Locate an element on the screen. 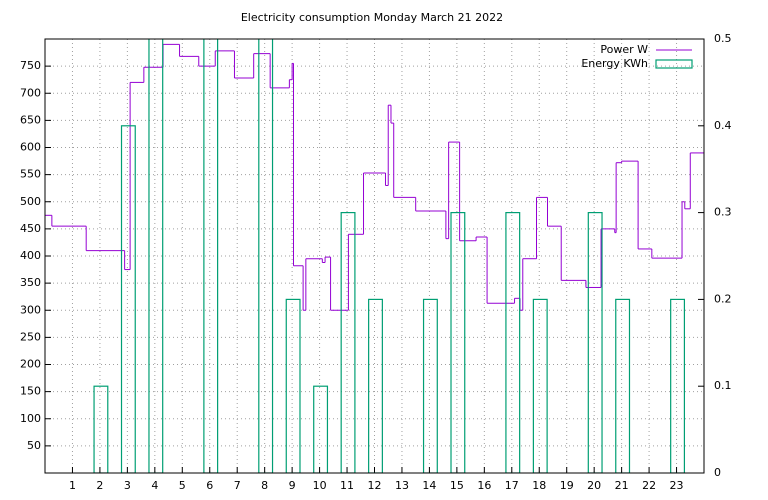 The width and height of the screenshot is (768, 500). x-tick-label: 6 is located at coordinates (209, 485).